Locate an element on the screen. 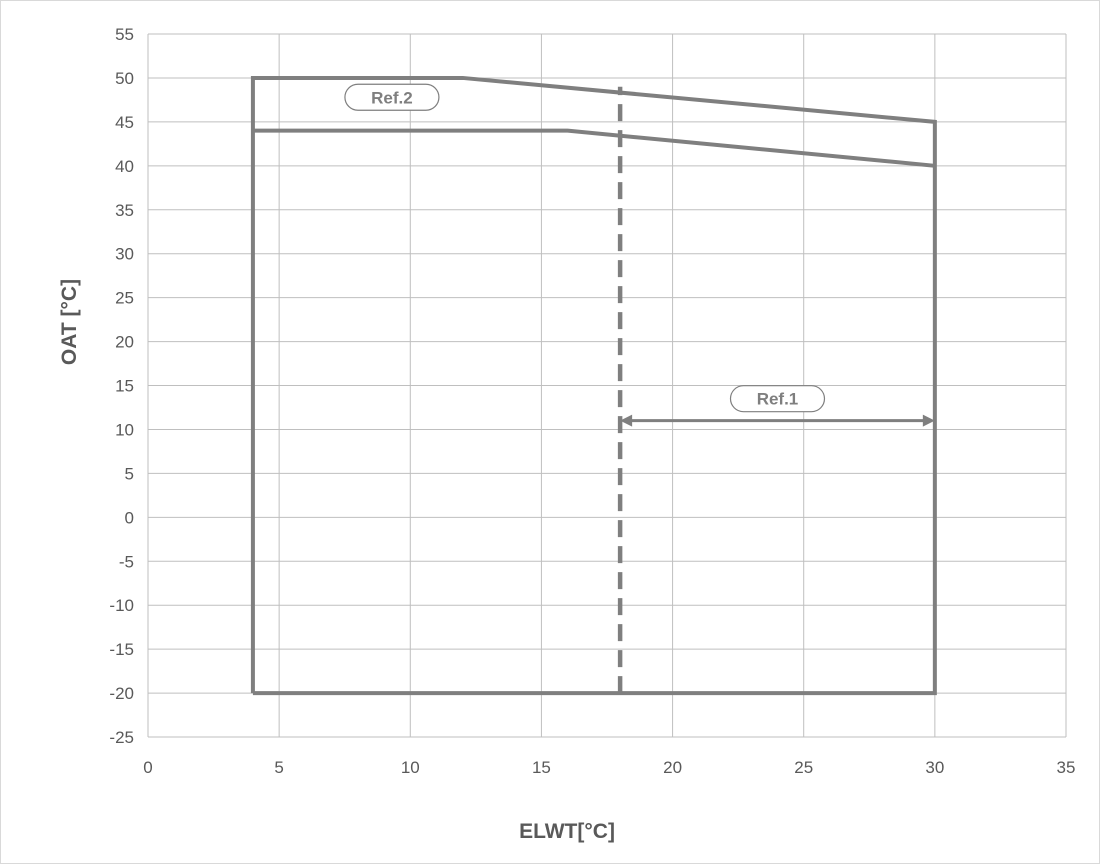 The width and height of the screenshot is (1100, 864). y-tick-label: 10 is located at coordinates (124, 429).